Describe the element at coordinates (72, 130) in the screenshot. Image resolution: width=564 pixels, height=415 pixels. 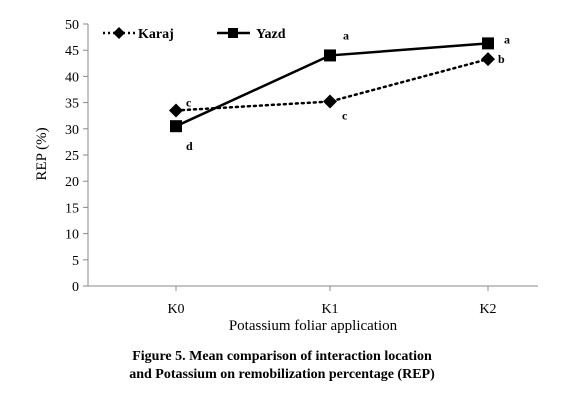
I see `y-tick-label: 30` at that location.